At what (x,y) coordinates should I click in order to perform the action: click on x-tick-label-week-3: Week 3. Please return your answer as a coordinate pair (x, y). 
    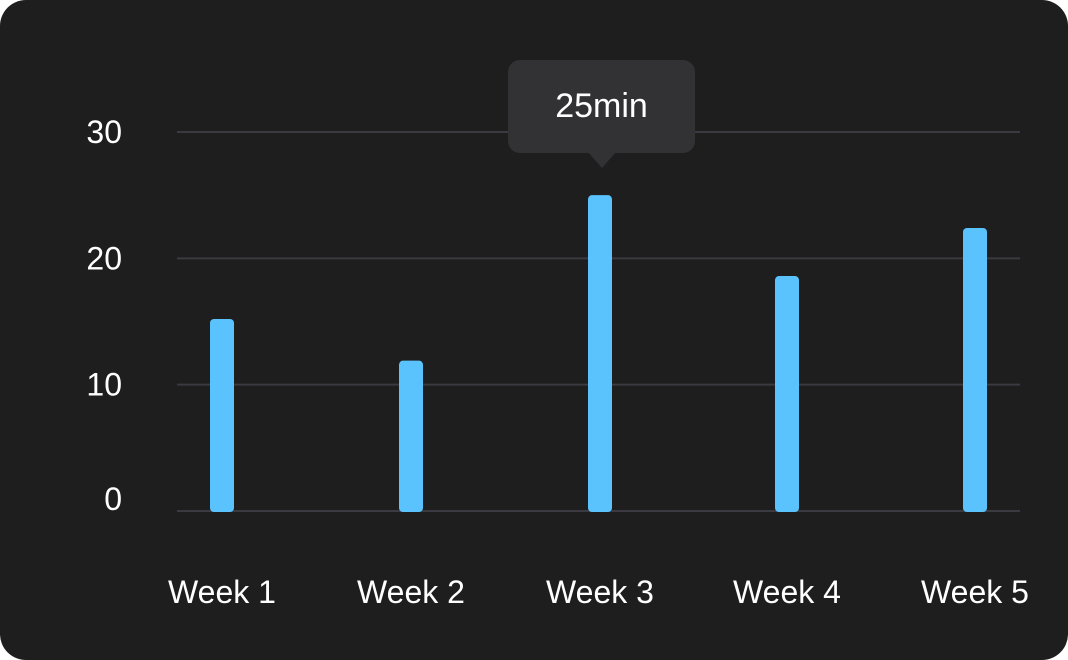
    Looking at the image, I should click on (600, 592).